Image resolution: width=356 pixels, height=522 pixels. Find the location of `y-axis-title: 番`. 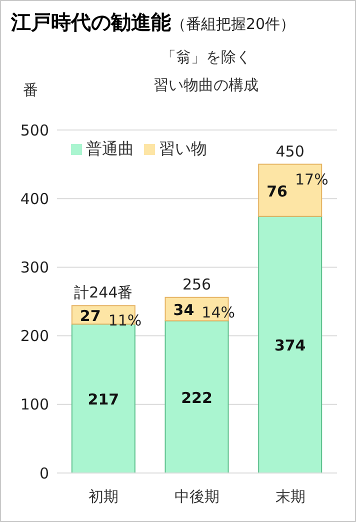

y-axis-title: 番 is located at coordinates (30, 90).